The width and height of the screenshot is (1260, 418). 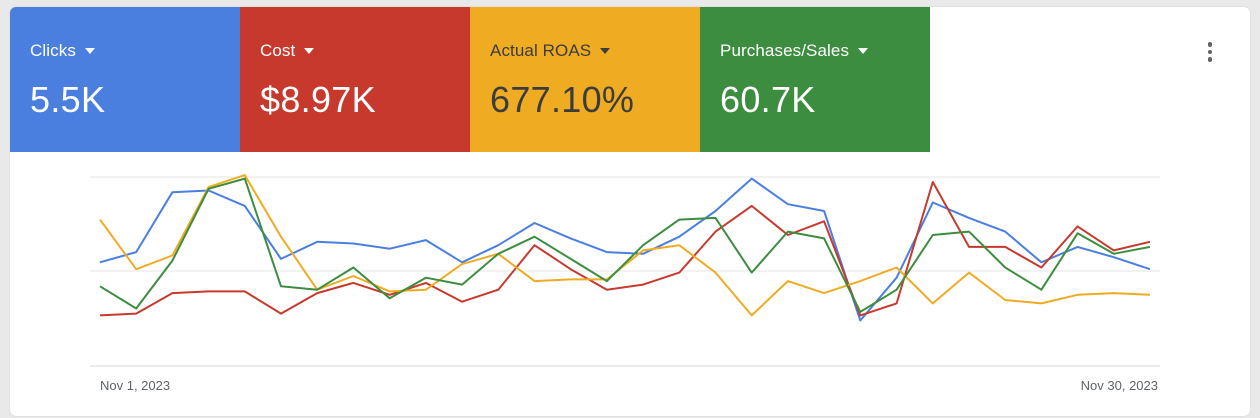 What do you see at coordinates (53, 50) in the screenshot?
I see `metric-label: Clicks` at bounding box center [53, 50].